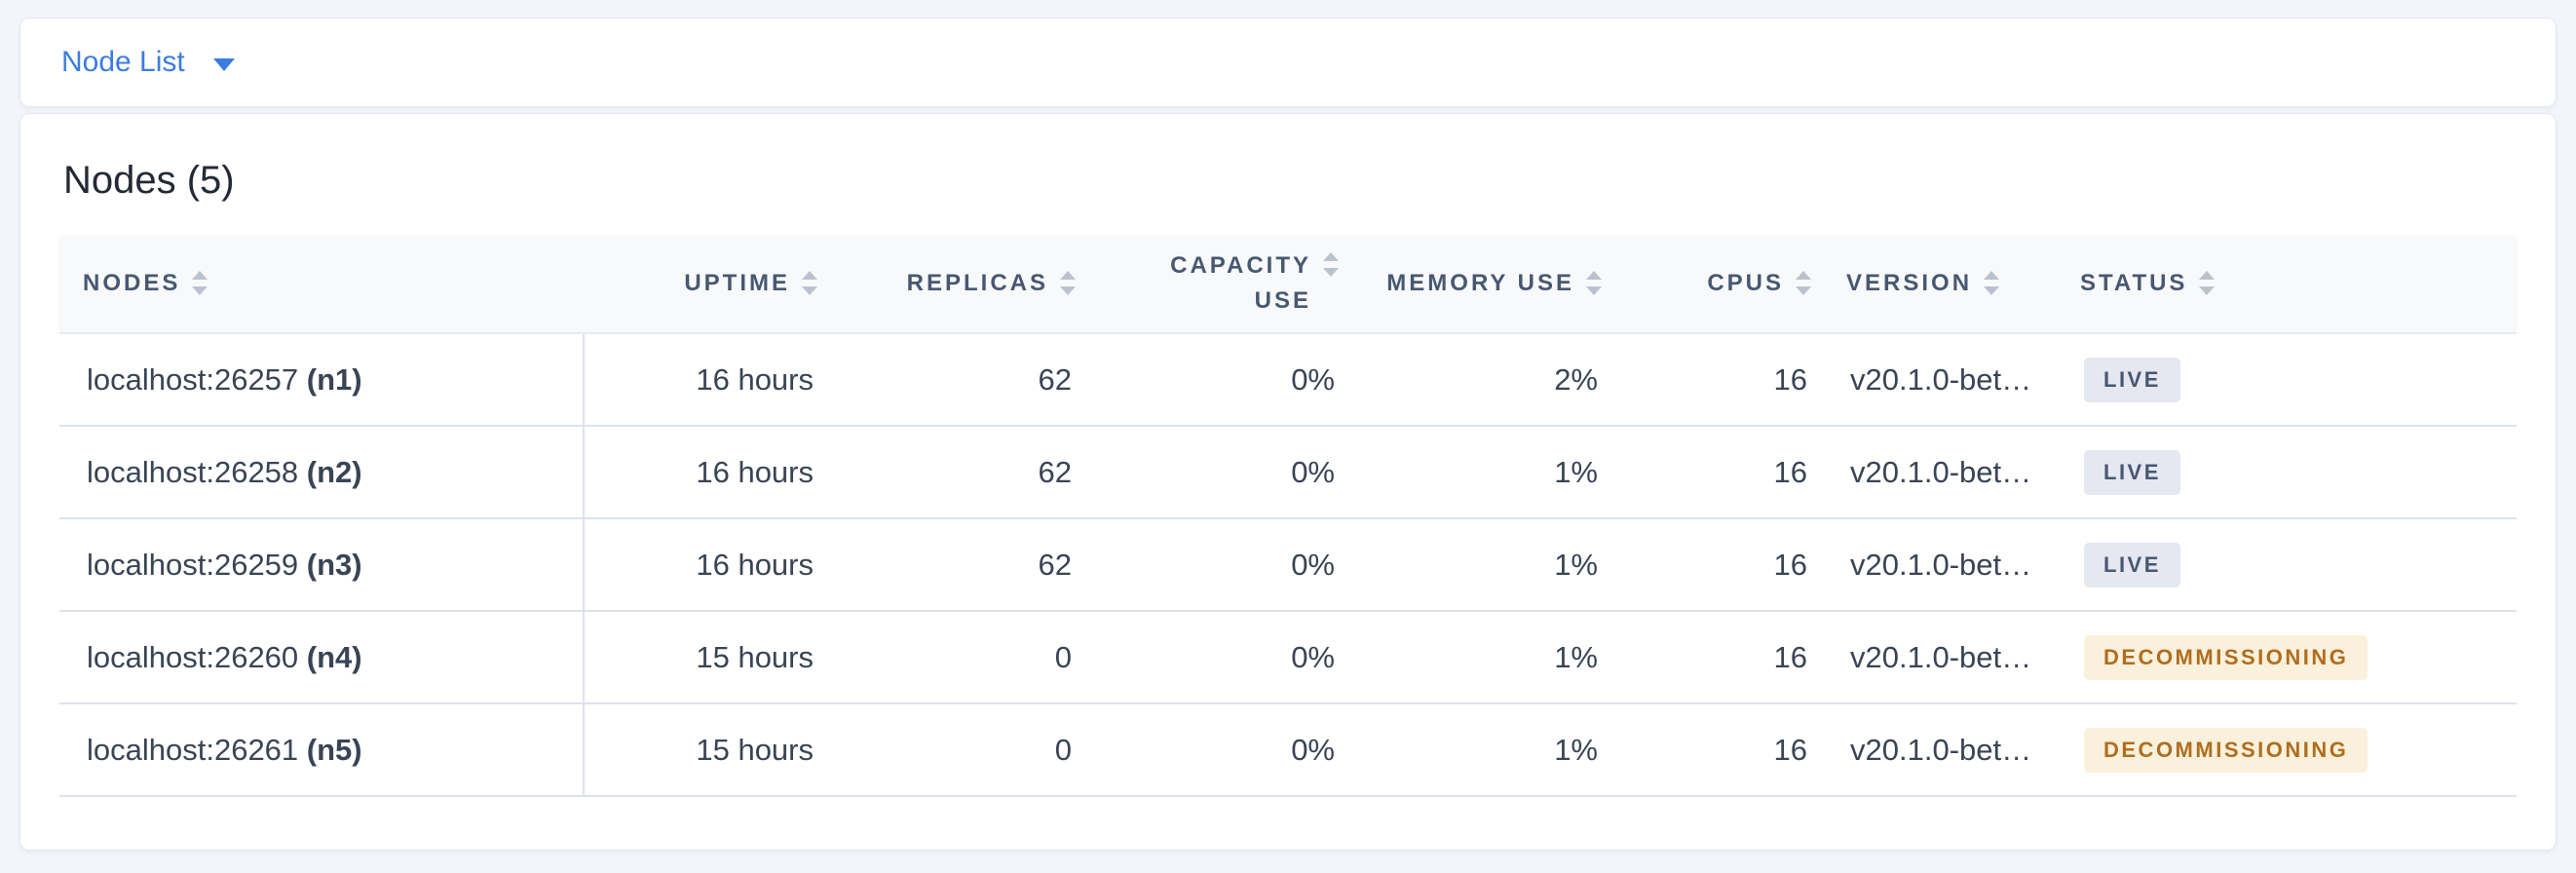  I want to click on view-selector-label: Node List, so click(123, 62).